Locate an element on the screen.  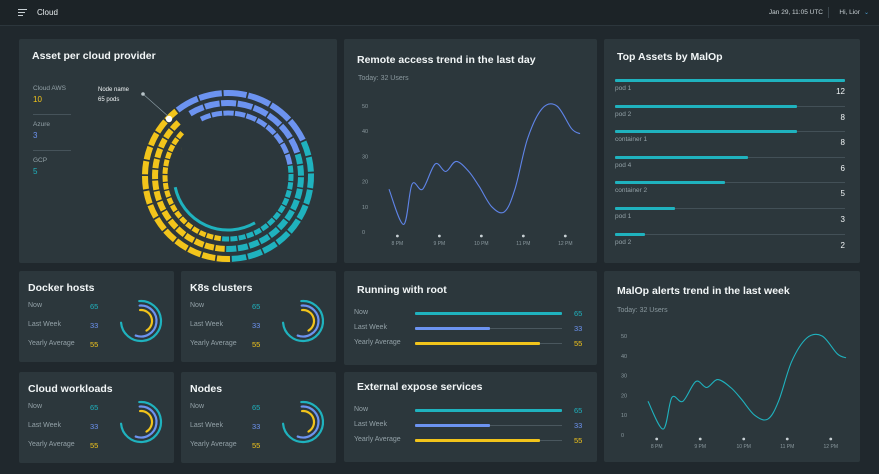
trend-line is located at coordinates (747, 381).